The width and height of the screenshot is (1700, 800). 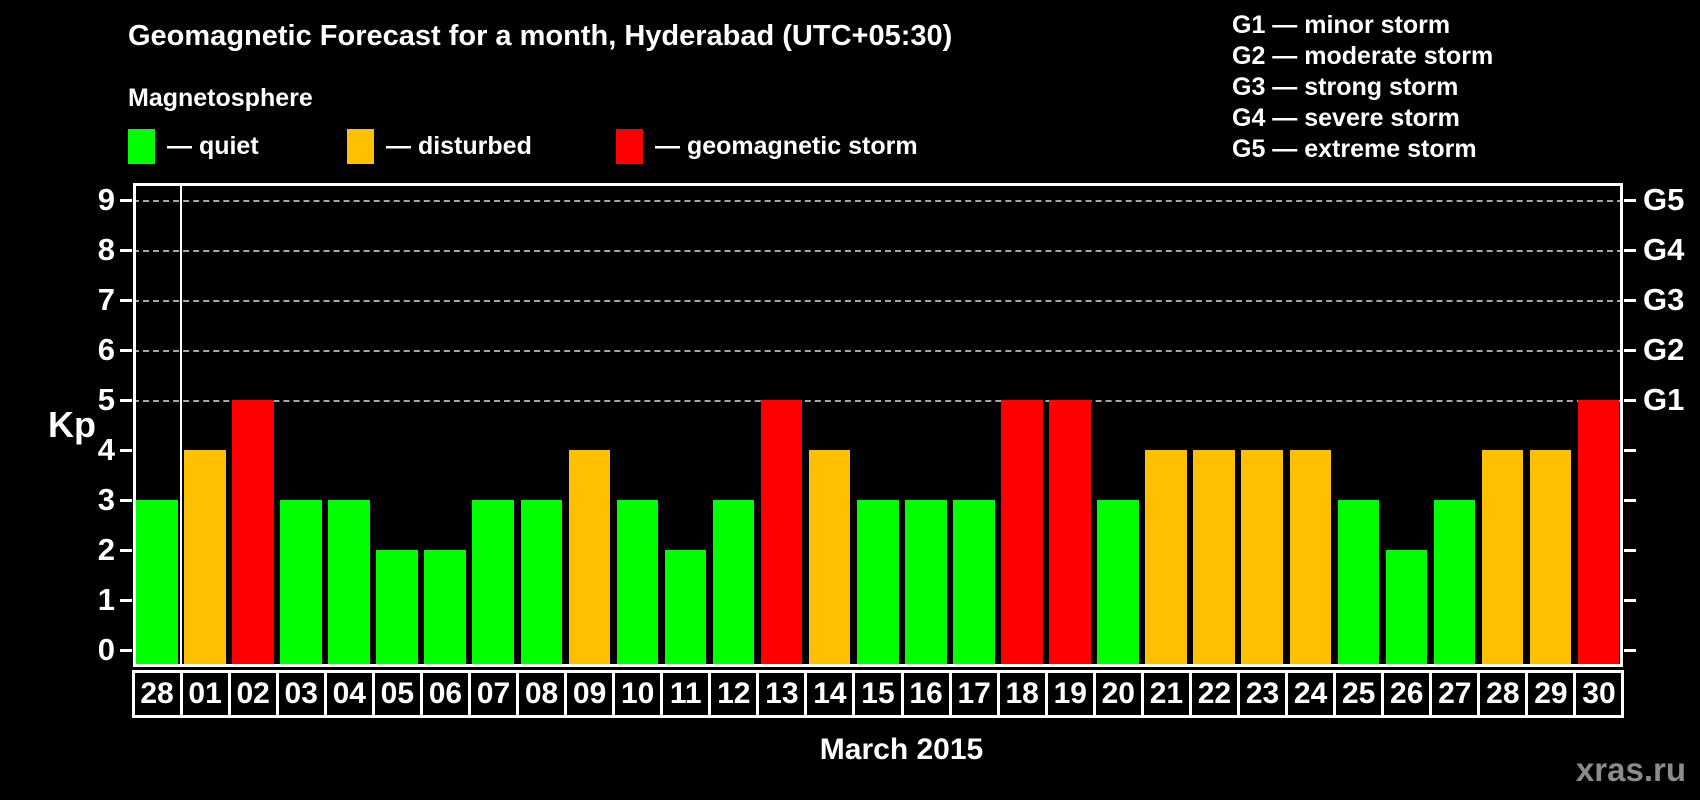 I want to click on g-level-label-G1: G1, so click(x=1664, y=399).